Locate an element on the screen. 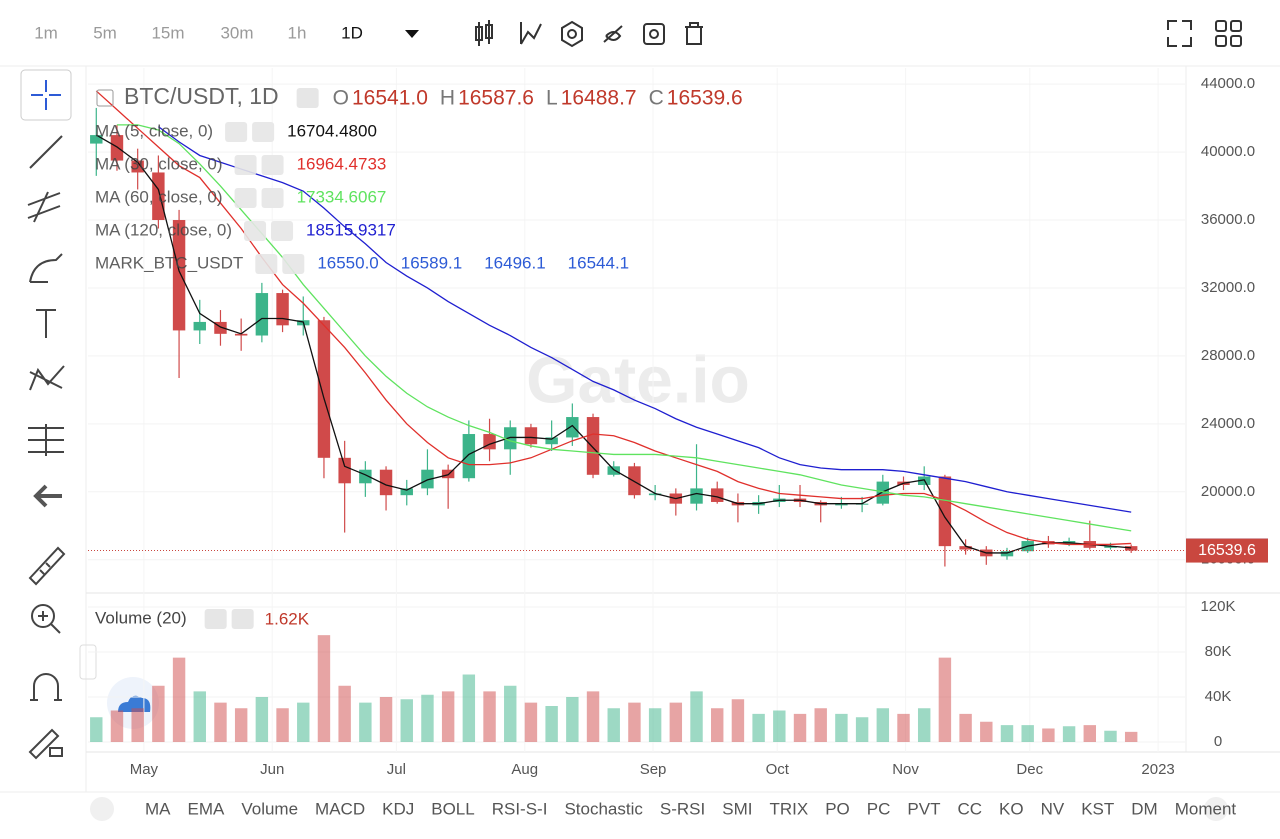 The height and width of the screenshot is (839, 1280). draw-button is located at coordinates (613, 34).